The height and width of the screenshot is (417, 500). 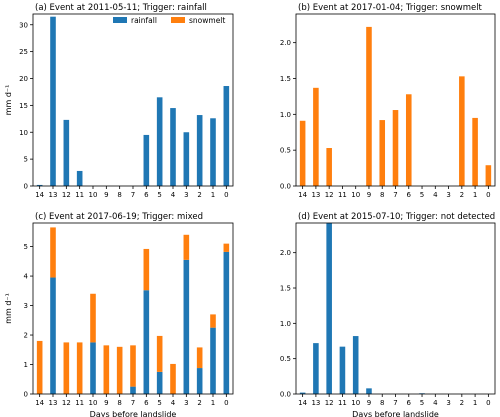 What do you see at coordinates (23, 52) in the screenshot?
I see `y-tick-label: 25` at bounding box center [23, 52].